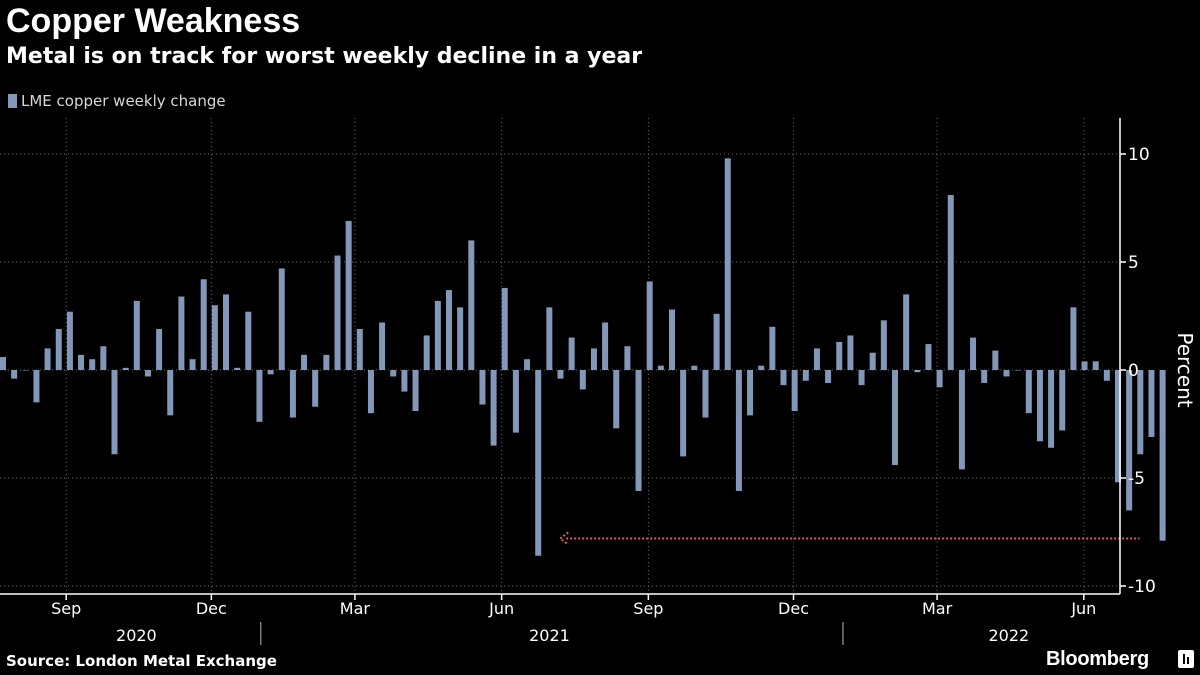 This screenshot has width=1200, height=675. I want to click on legend: LME copper weekly change, so click(117, 101).